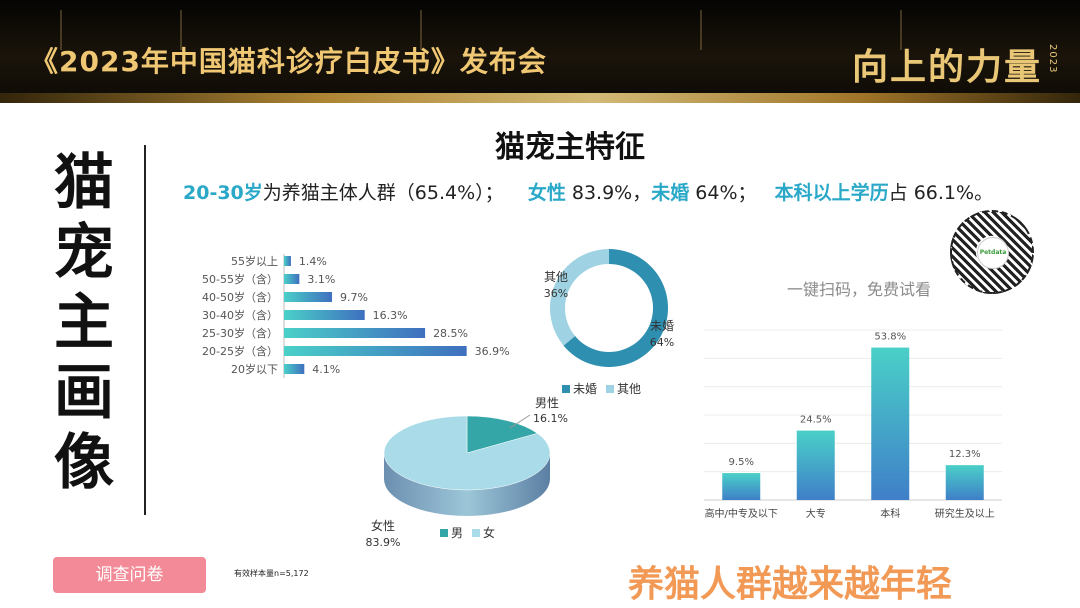 The width and height of the screenshot is (1080, 608). I want to click on section-title: 猫宠主画像, so click(84, 323).